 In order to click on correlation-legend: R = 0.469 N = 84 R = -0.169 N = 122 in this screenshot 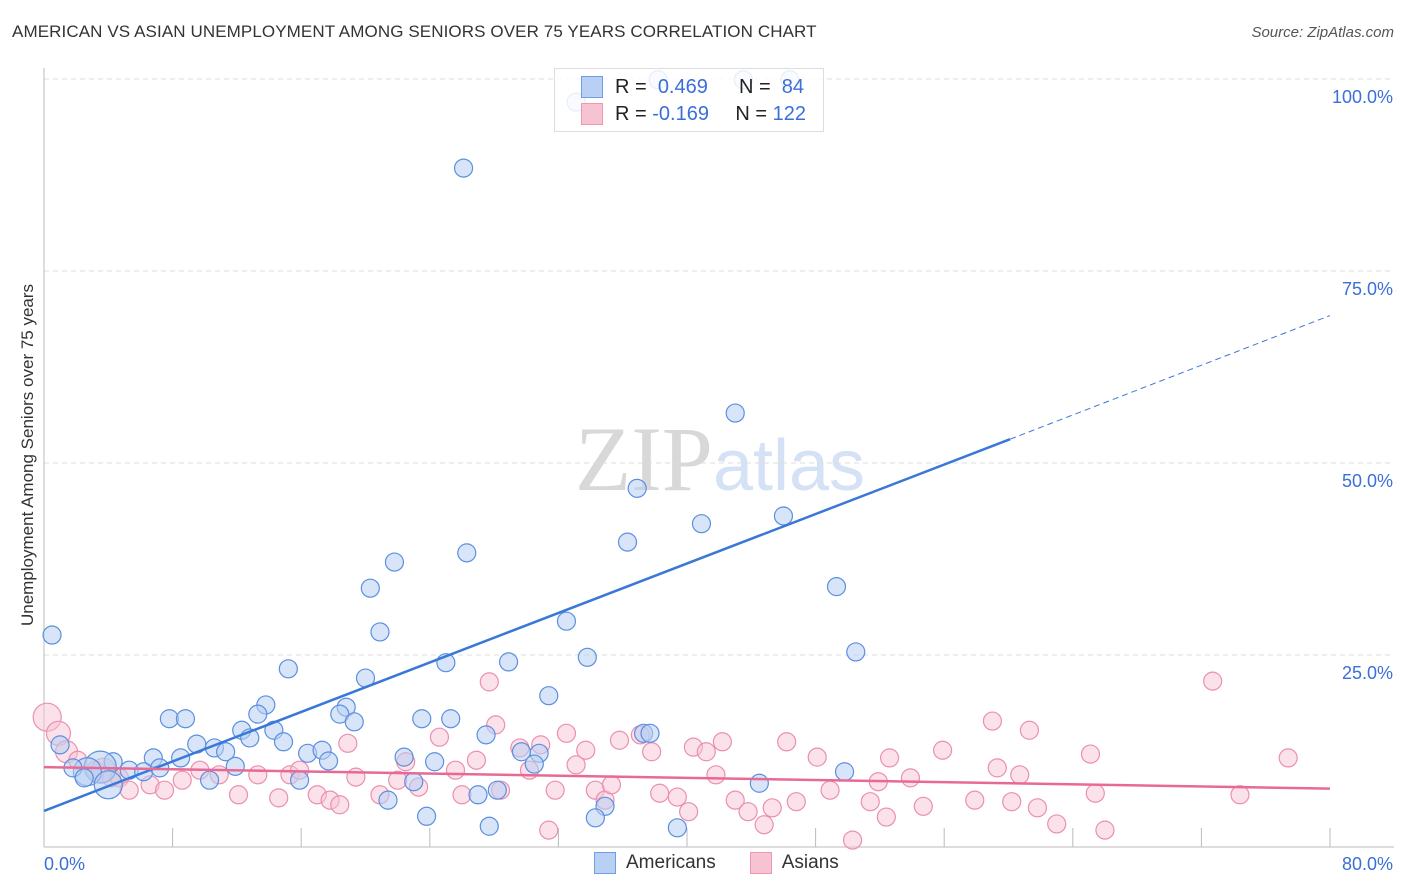, I will do `click(689, 100)`.